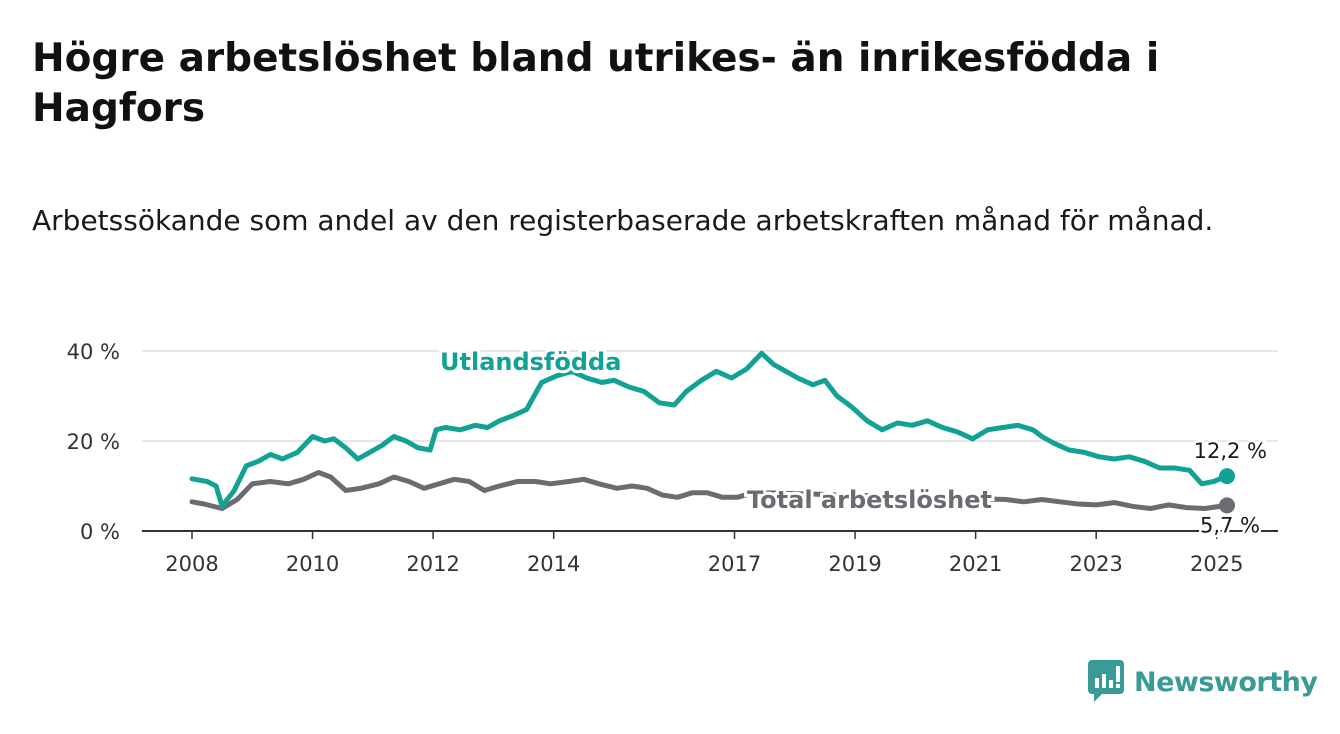 This screenshot has height=734, width=1340. I want to click on series-label-total: Total arbetslöshet, so click(869, 500).